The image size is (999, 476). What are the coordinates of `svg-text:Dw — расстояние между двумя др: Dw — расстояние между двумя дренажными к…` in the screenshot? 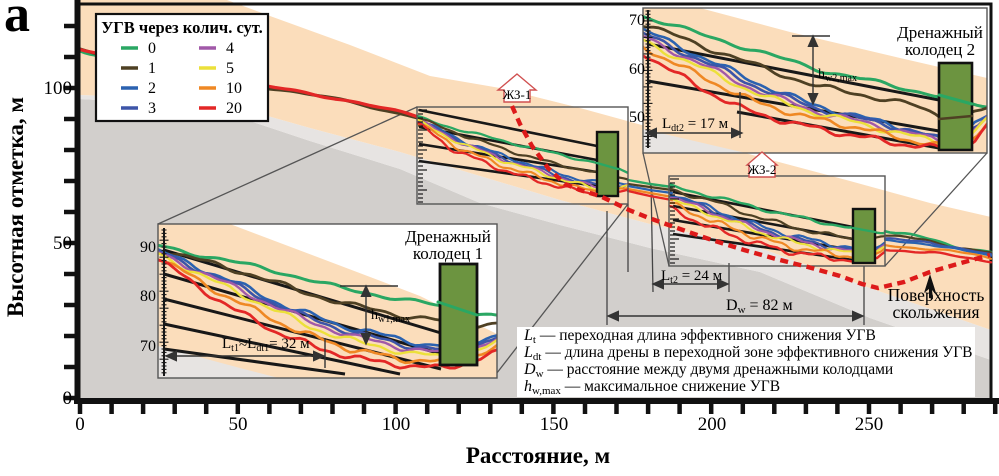 It's located at (708, 370).